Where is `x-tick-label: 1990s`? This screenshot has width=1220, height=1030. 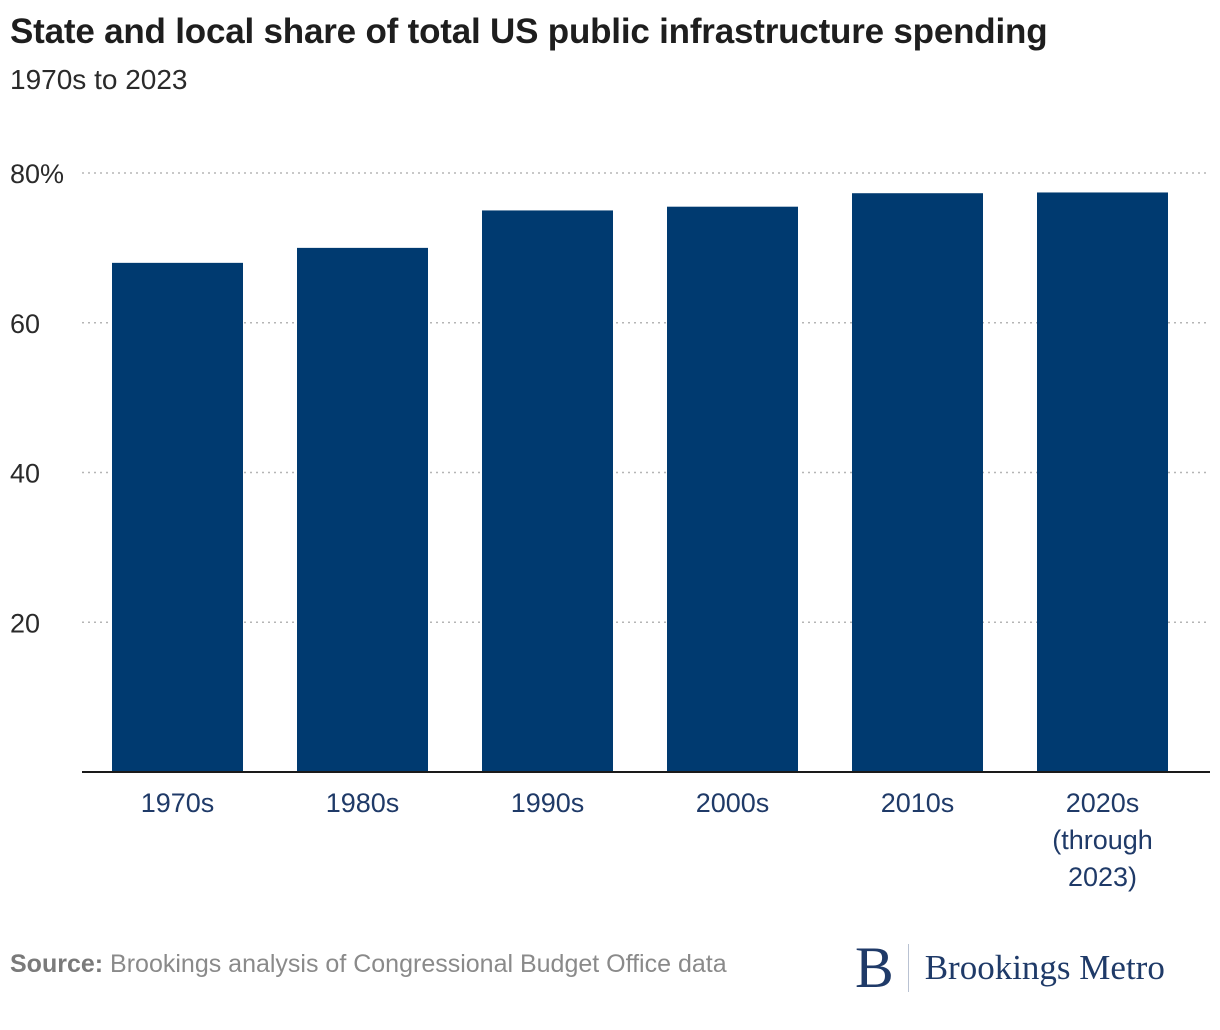
x-tick-label: 1990s is located at coordinates (548, 803).